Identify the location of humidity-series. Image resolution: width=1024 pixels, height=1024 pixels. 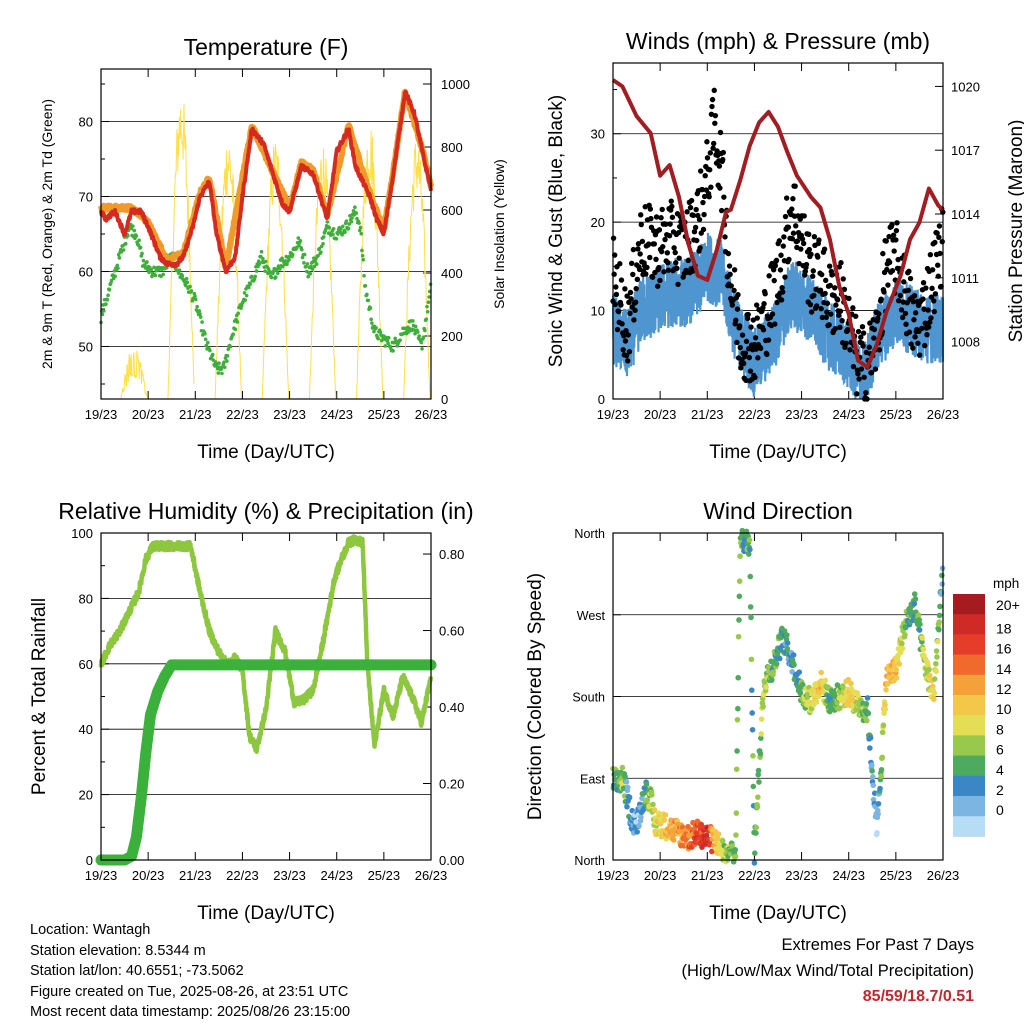
(266, 644).